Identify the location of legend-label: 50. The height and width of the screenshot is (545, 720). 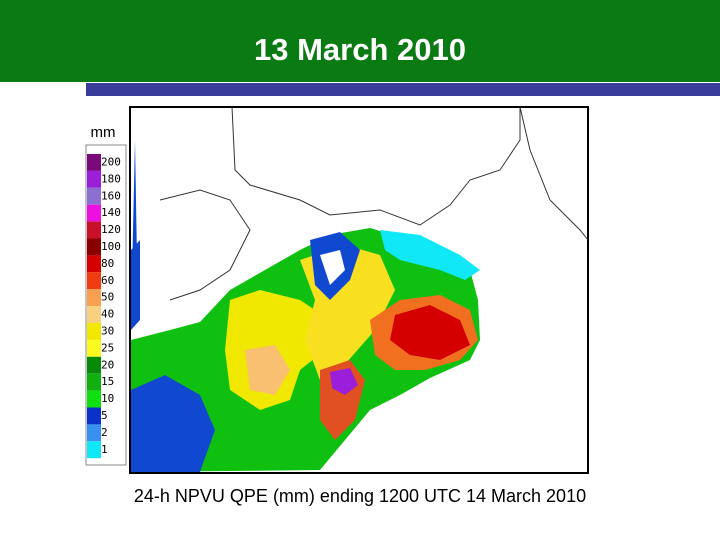
(107, 297).